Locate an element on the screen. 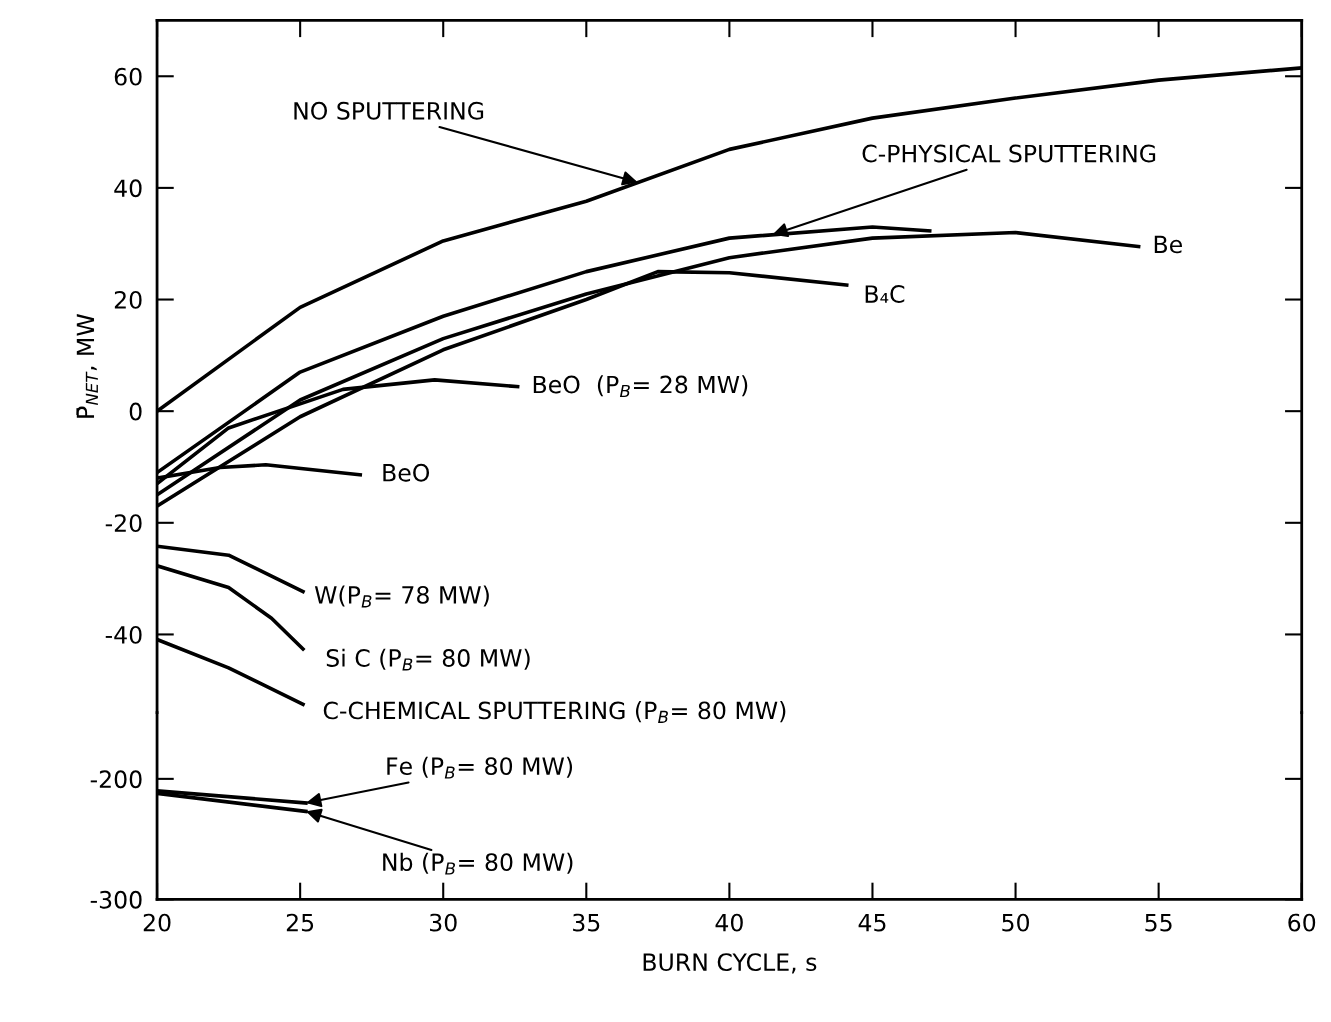  x-tick-label: 45 is located at coordinates (872, 922).